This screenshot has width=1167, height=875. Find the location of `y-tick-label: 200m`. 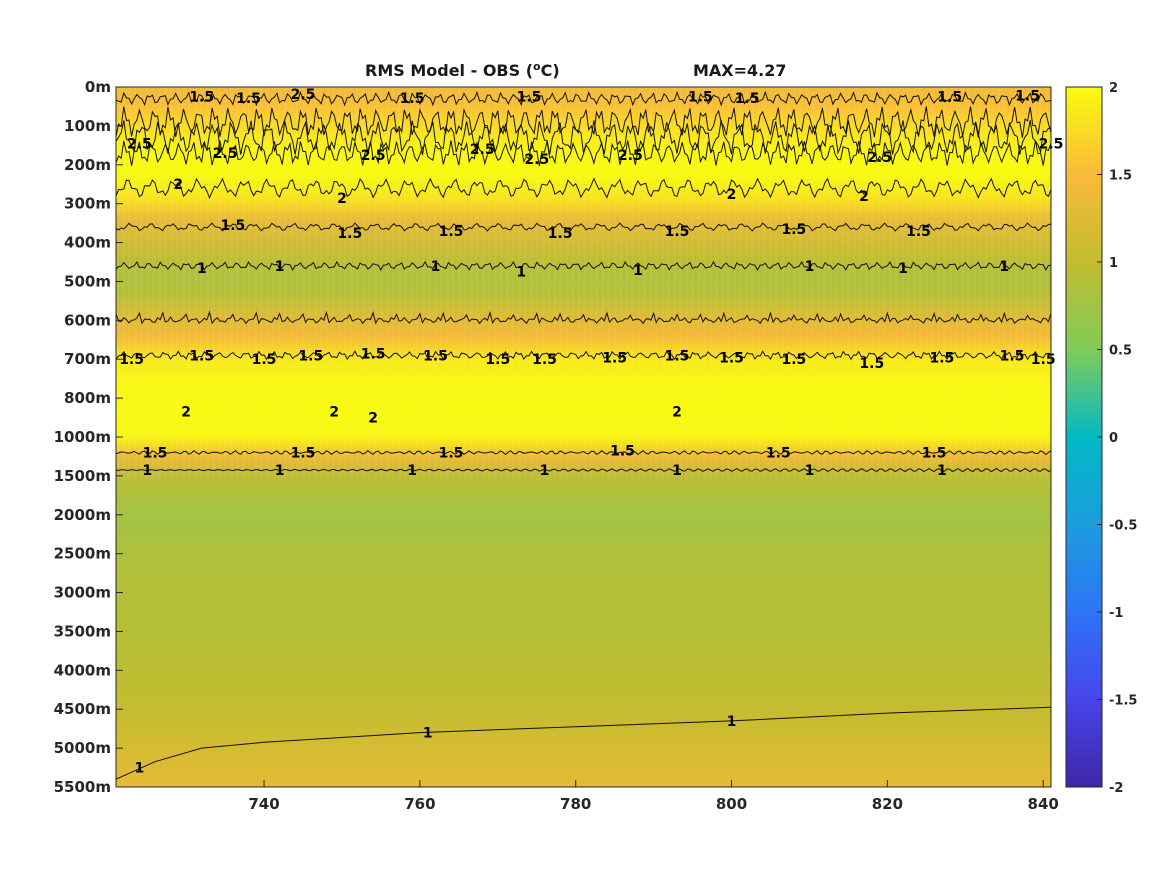

y-tick-label: 200m is located at coordinates (87, 165).